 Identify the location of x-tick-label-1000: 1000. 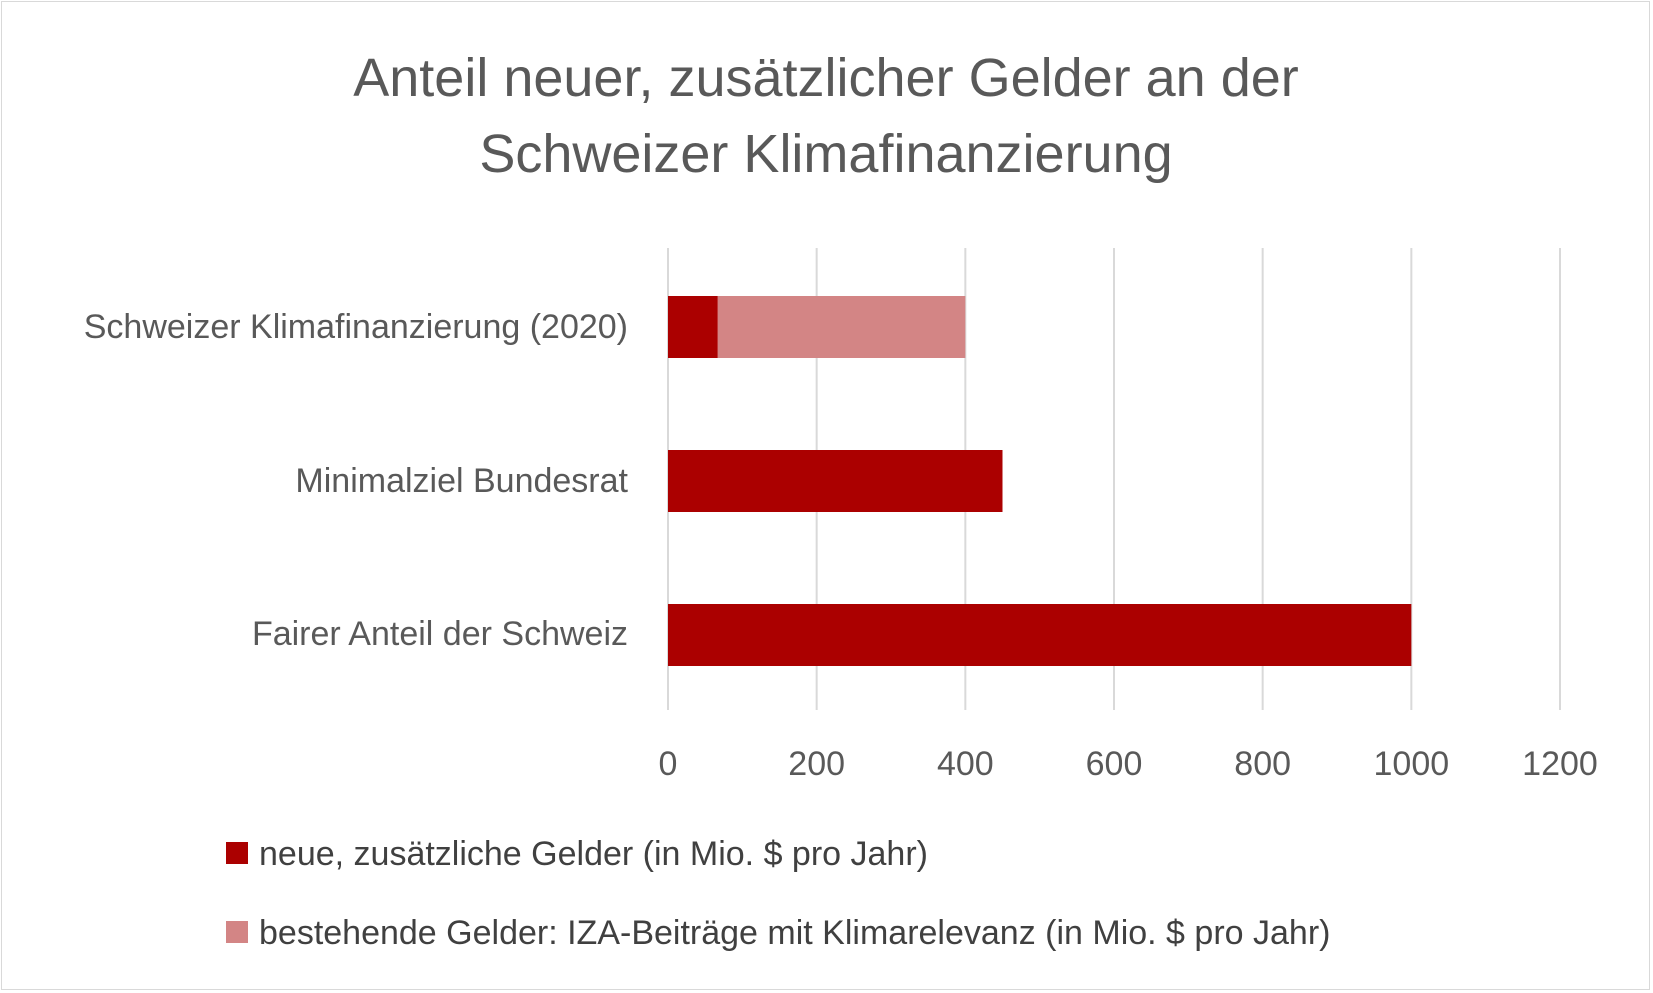
(1412, 764).